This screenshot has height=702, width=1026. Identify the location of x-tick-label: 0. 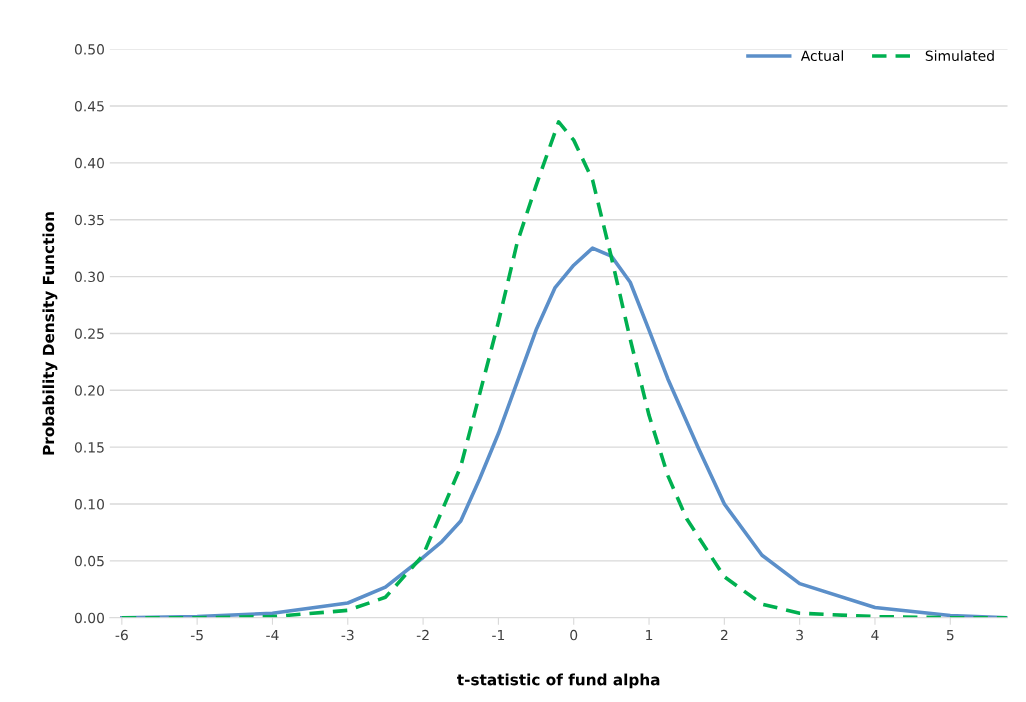
(574, 635).